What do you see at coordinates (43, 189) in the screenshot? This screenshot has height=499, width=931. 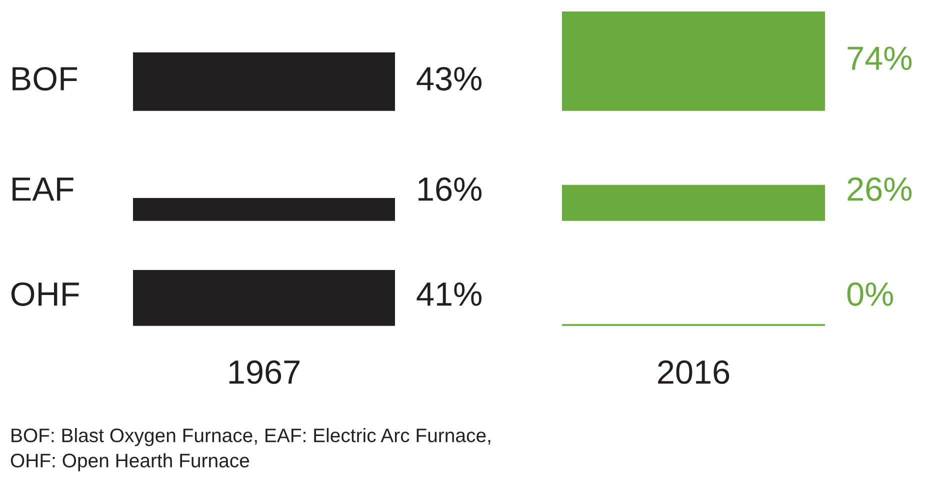 I see `category-label: EAF` at bounding box center [43, 189].